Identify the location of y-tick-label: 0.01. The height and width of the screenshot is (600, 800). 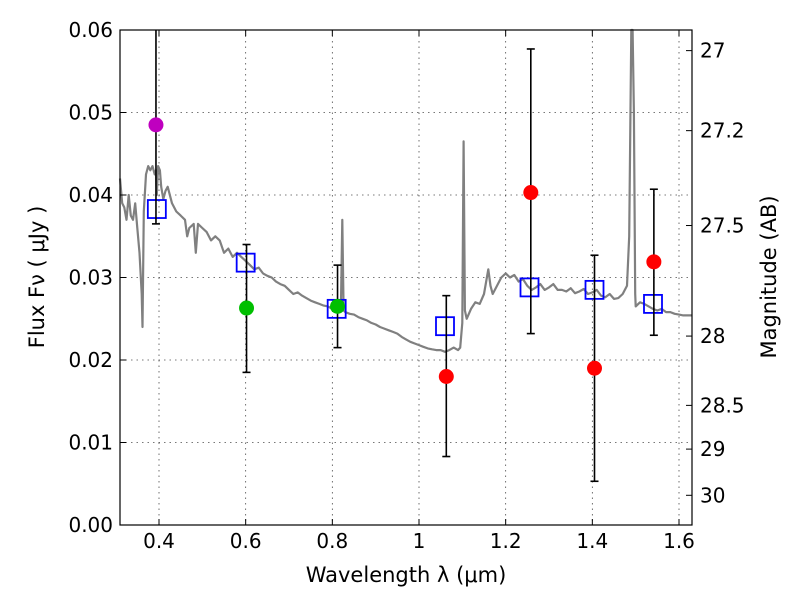
(90, 443).